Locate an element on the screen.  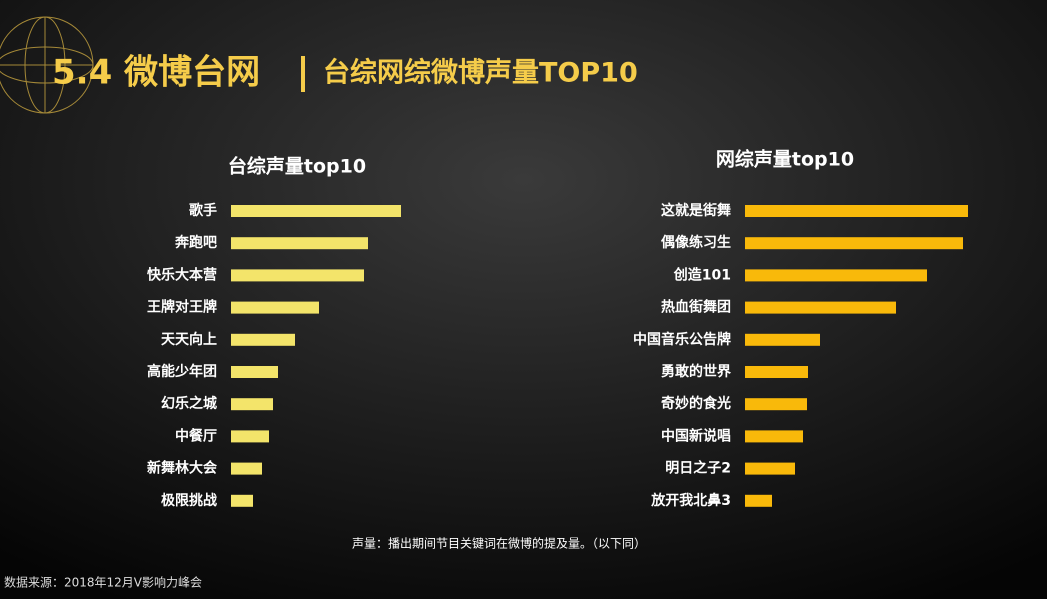
category-label: 中国新说唱 is located at coordinates (696, 435).